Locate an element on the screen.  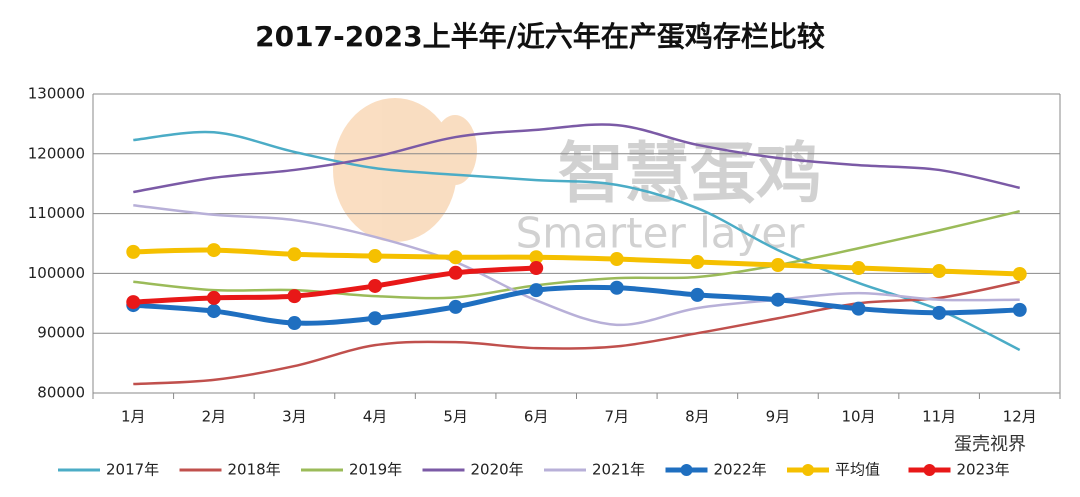
source-badge: 蛋壳视界 is located at coordinates (990, 444).